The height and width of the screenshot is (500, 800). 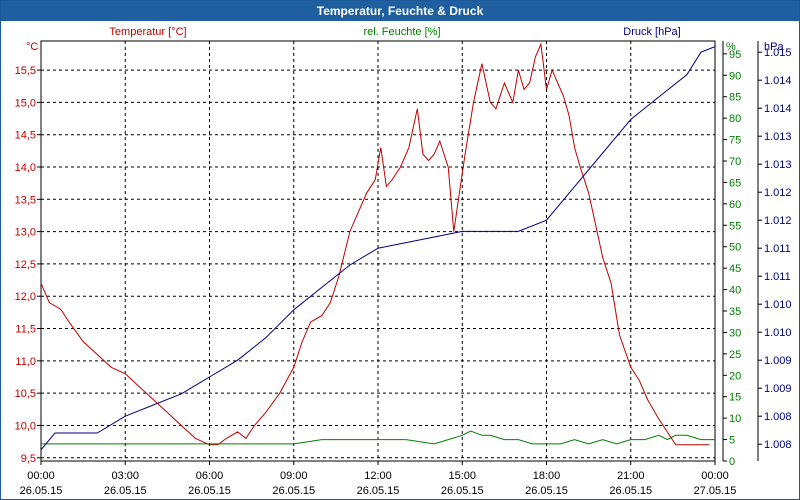 I want to click on humidity-tick-label: 60, so click(x=735, y=205).